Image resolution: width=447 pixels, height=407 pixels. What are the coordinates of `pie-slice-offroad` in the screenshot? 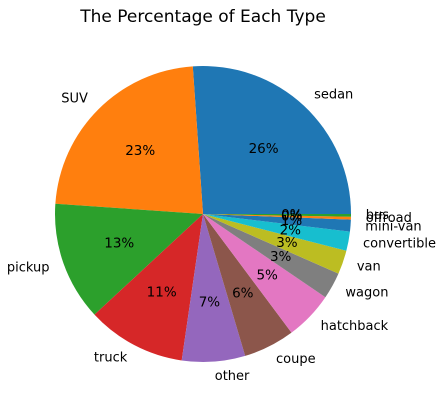 It's located at (277, 217).